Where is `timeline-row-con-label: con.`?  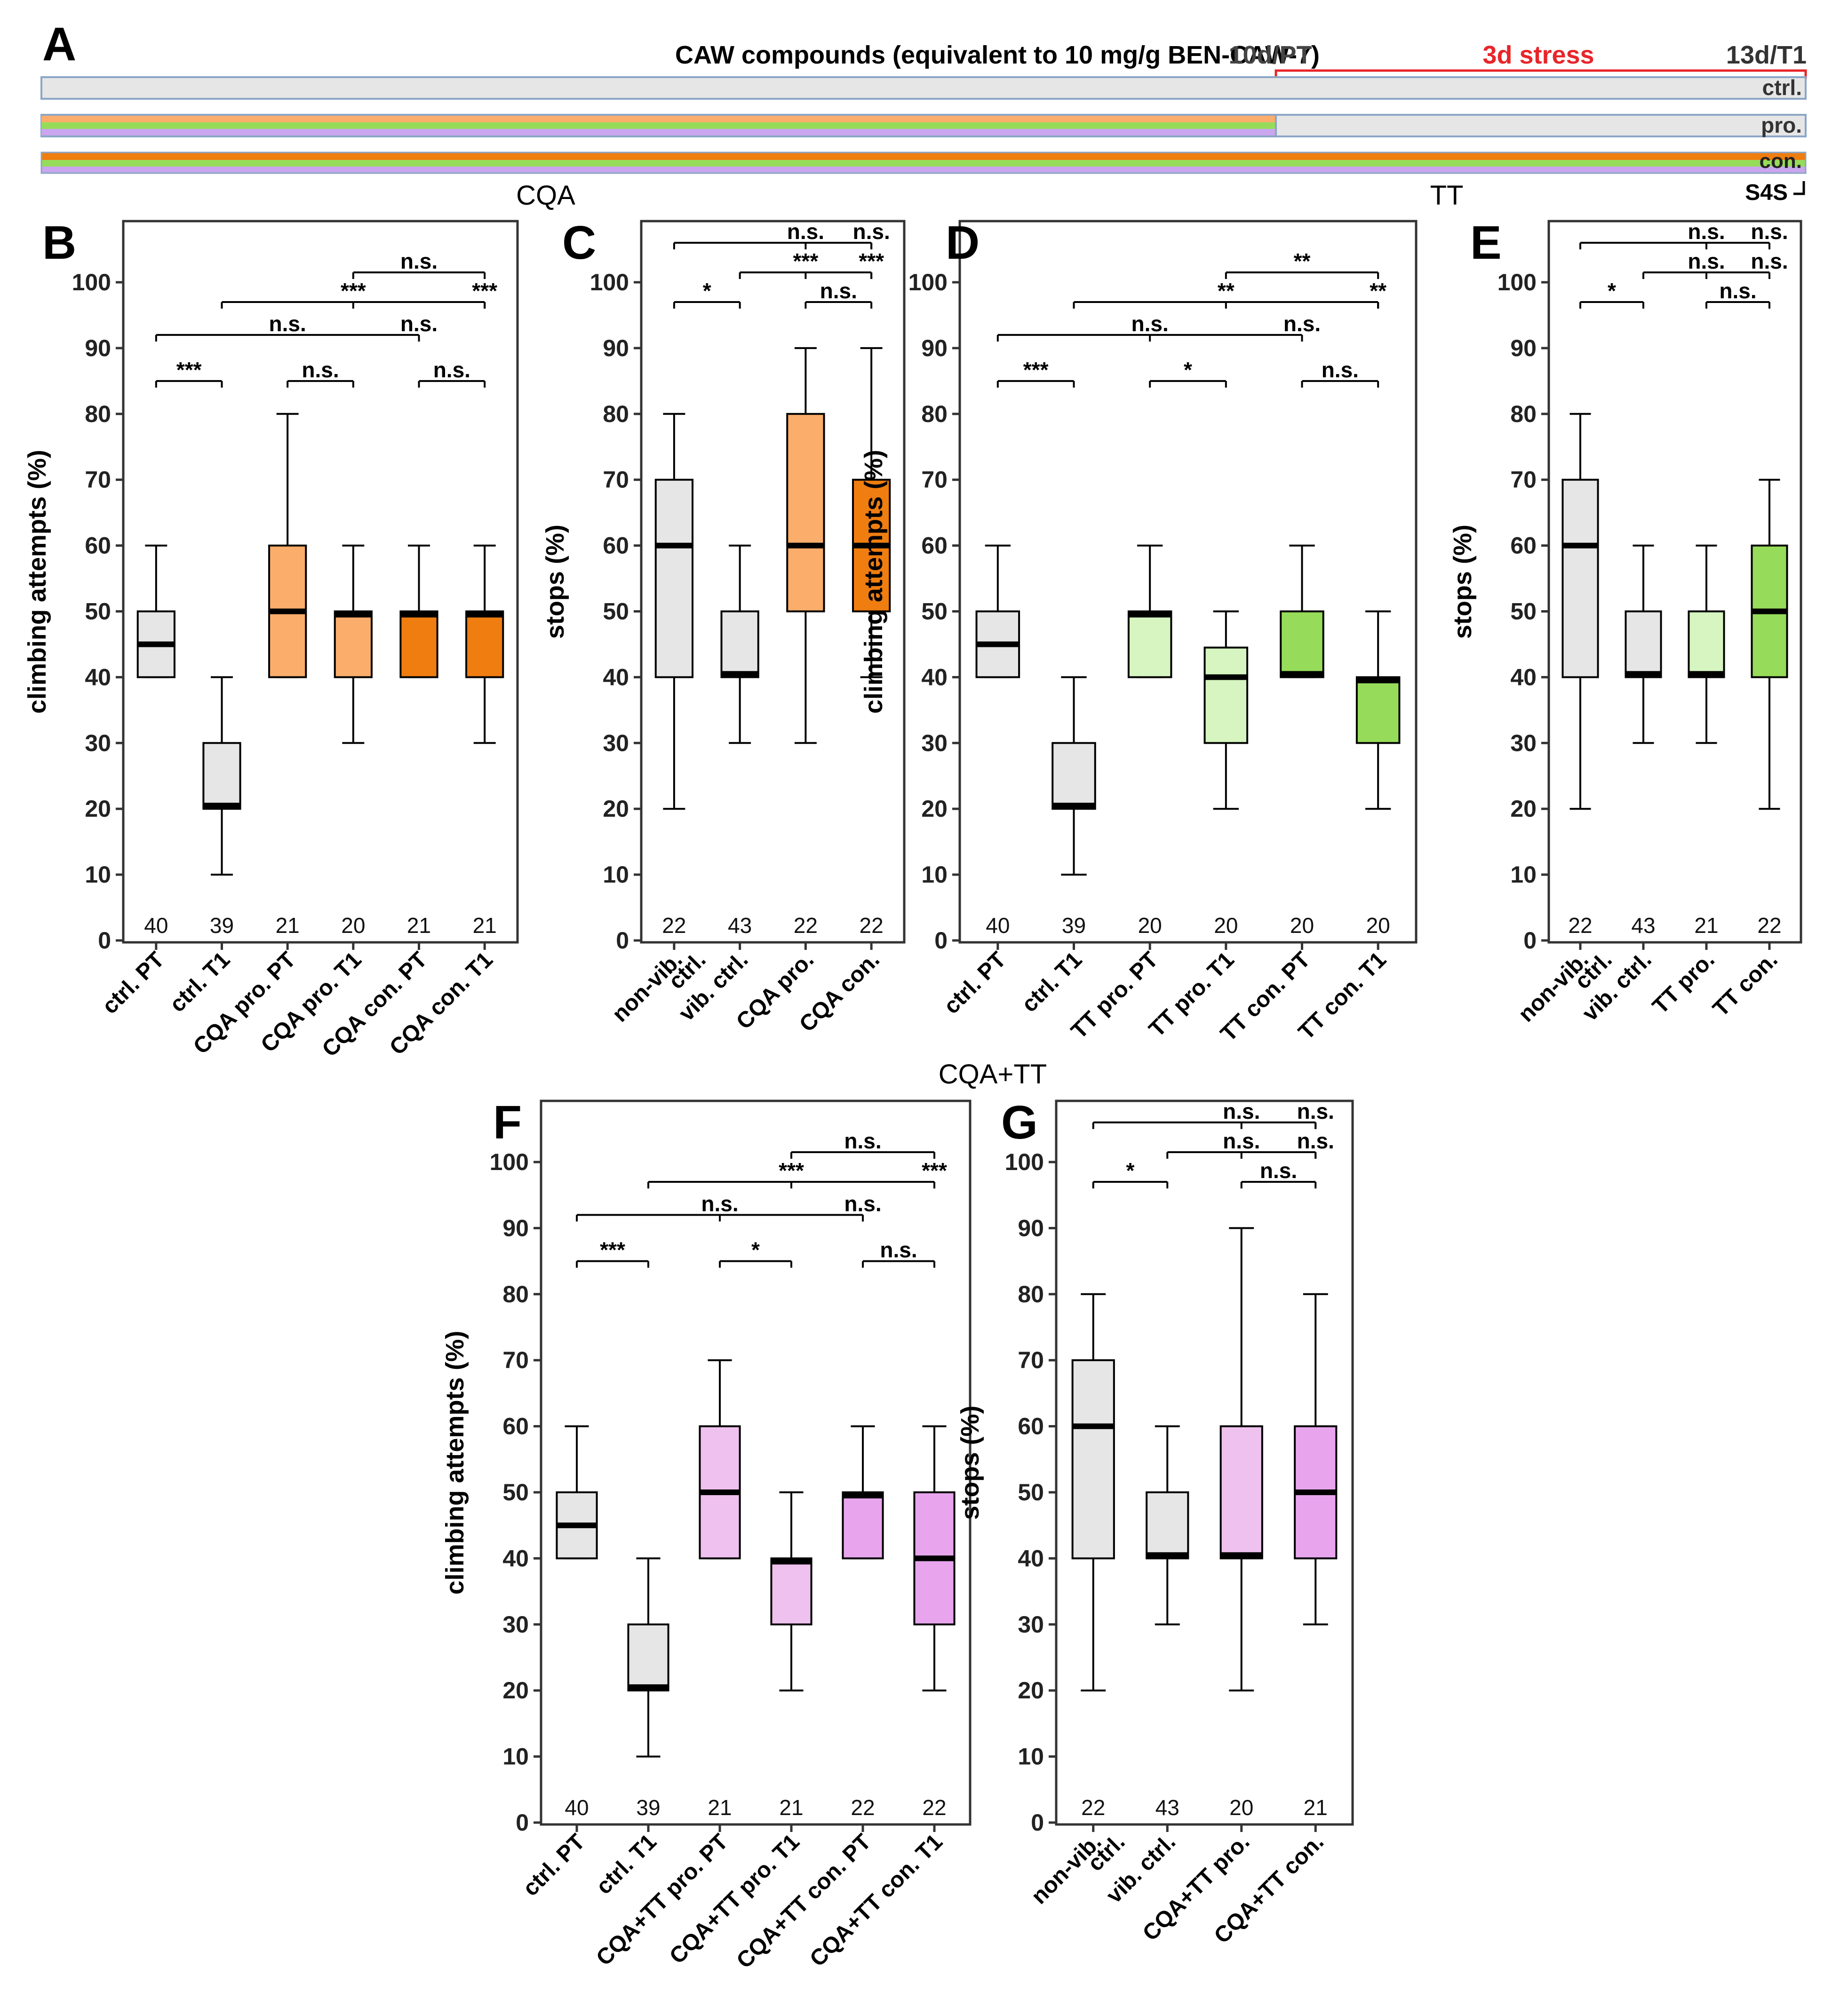
timeline-row-con-label: con. is located at coordinates (1781, 161).